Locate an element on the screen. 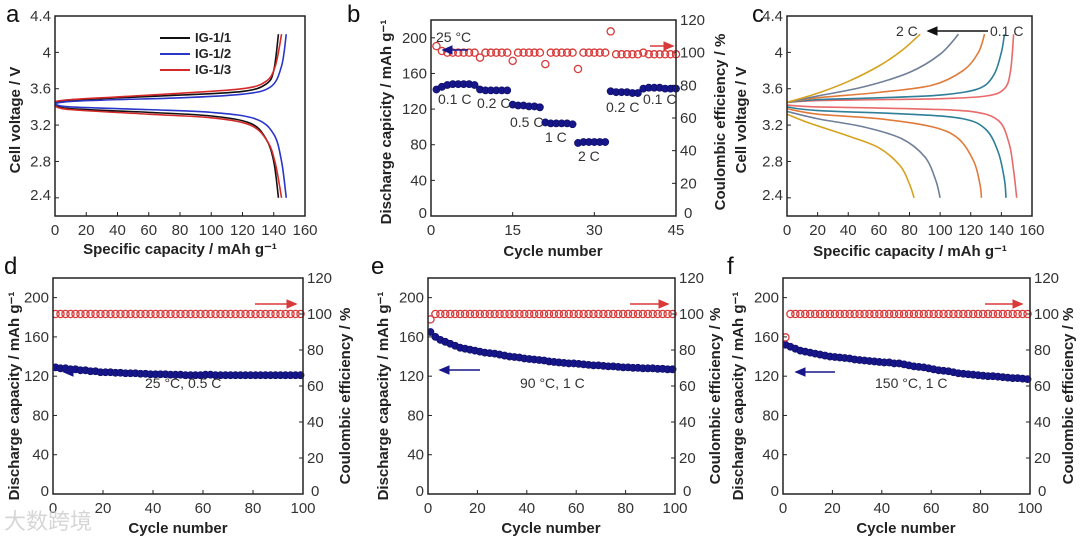 This screenshot has width=1080, height=537. y-tick-label: 160 is located at coordinates (411, 337).